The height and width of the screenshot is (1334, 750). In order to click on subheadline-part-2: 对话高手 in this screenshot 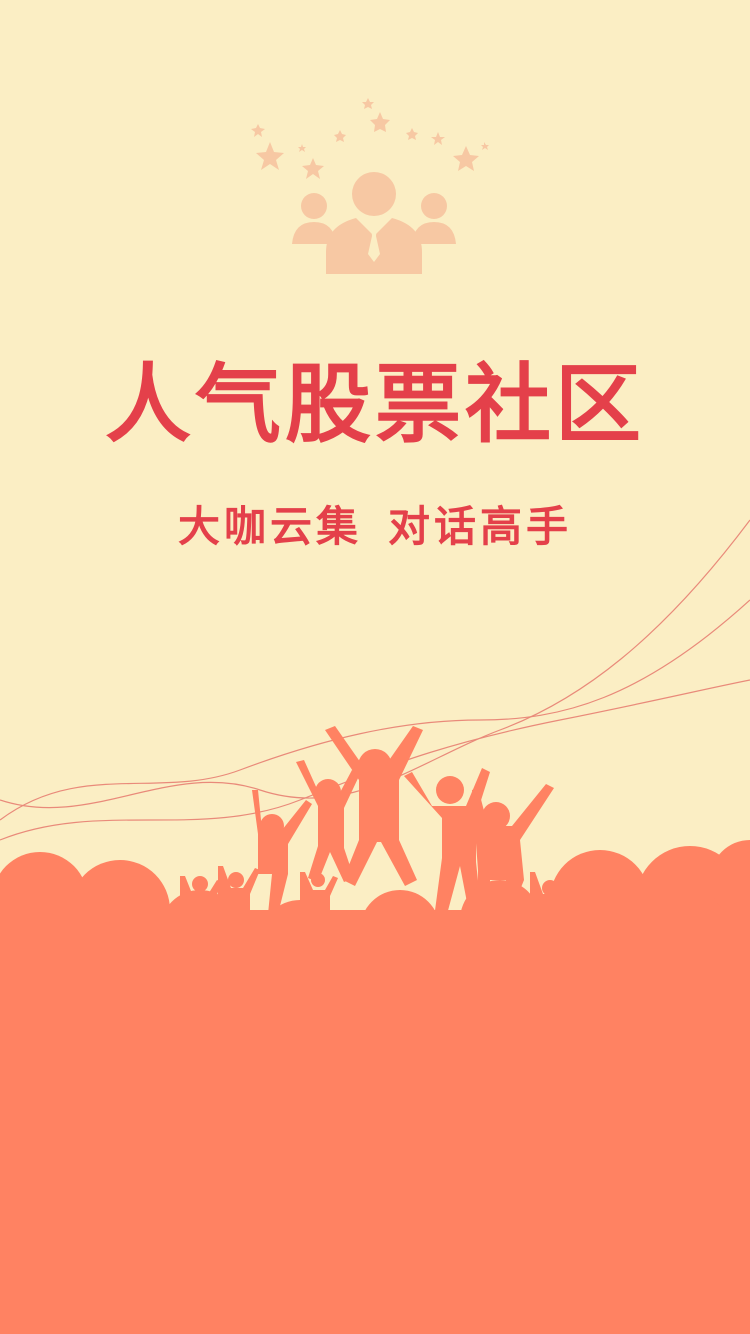, I will do `click(480, 526)`.